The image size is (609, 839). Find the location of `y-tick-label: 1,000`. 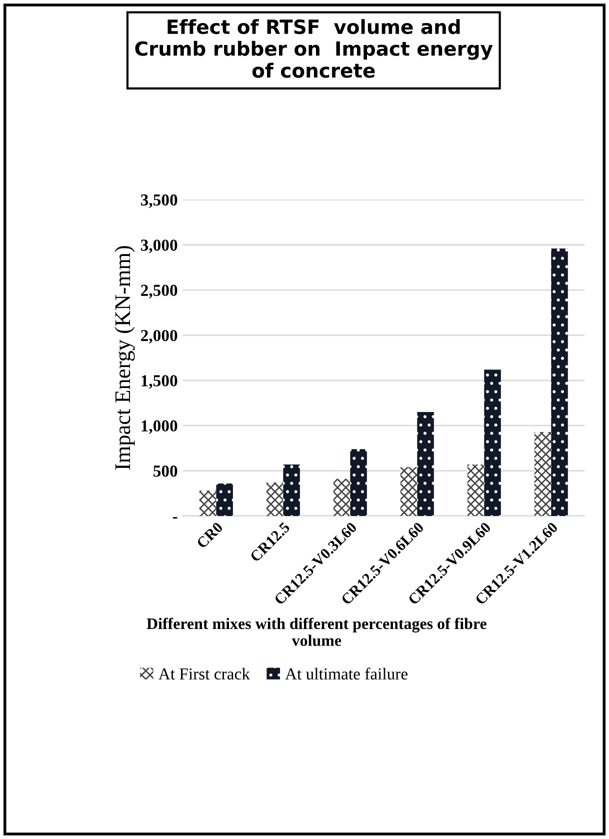

y-tick-label: 1,000 is located at coordinates (160, 427).